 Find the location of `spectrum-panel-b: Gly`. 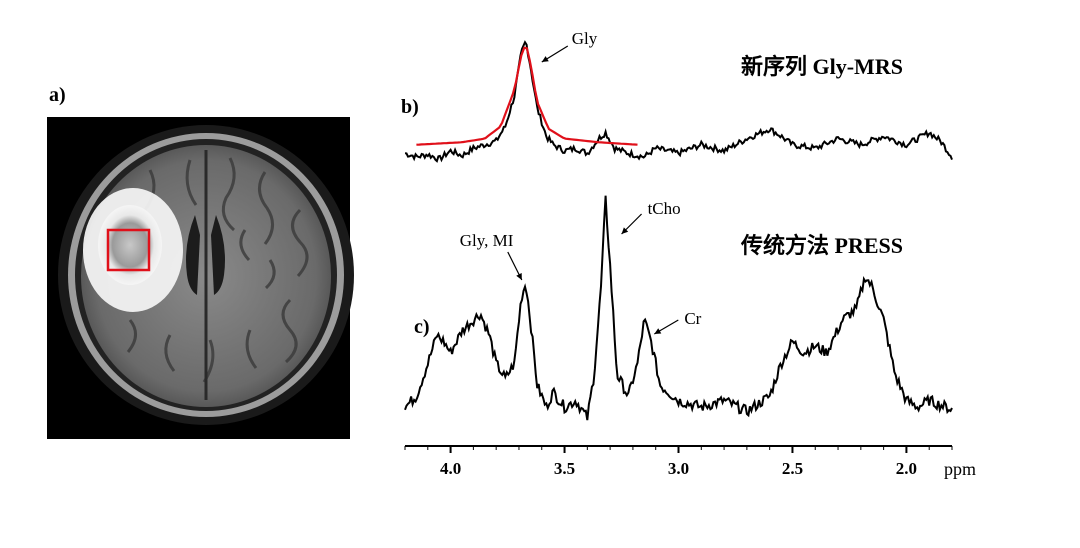

spectrum-panel-b: Gly is located at coordinates (678, 96).